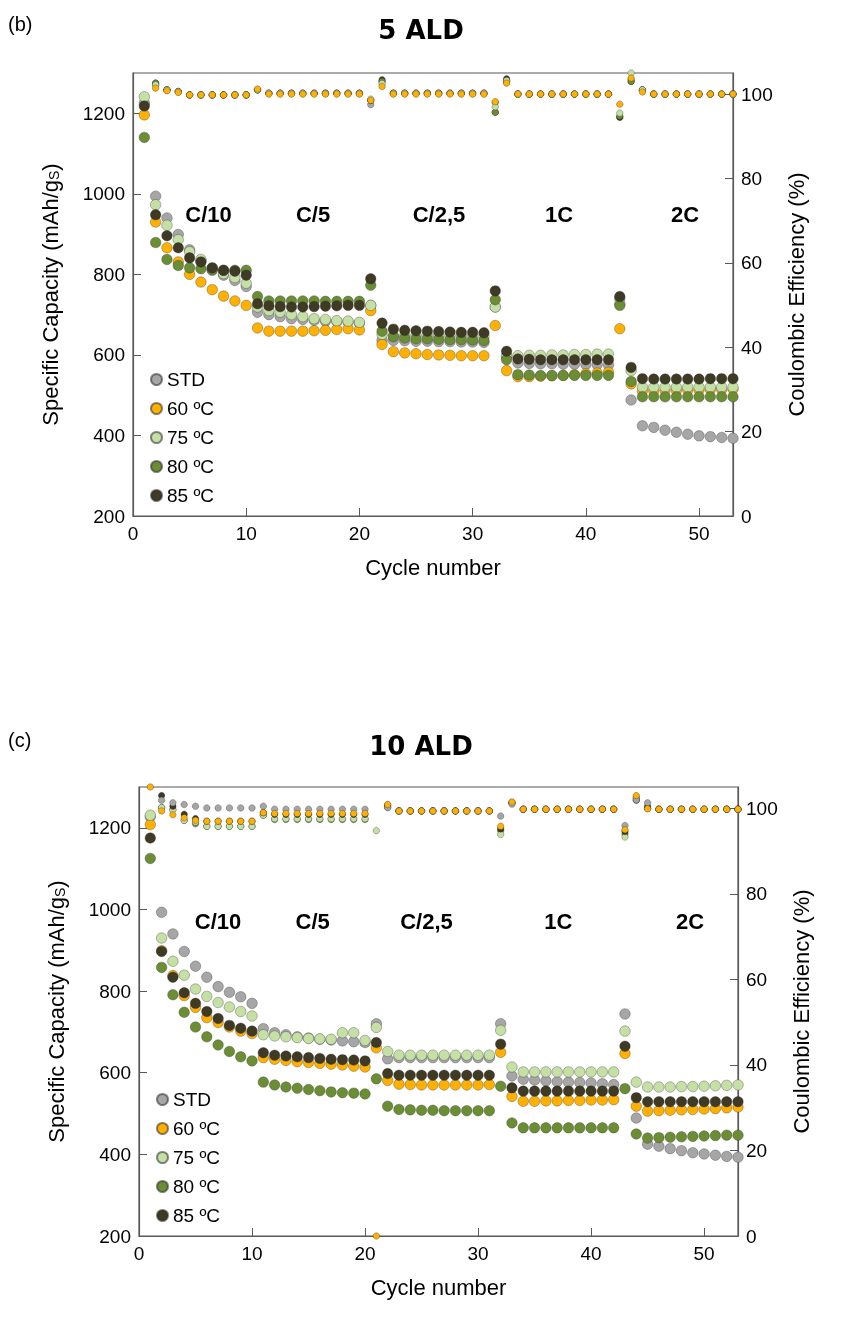 This screenshot has width=842, height=1327. Describe the element at coordinates (20, 24) in the screenshot. I see `text: (b)` at that location.